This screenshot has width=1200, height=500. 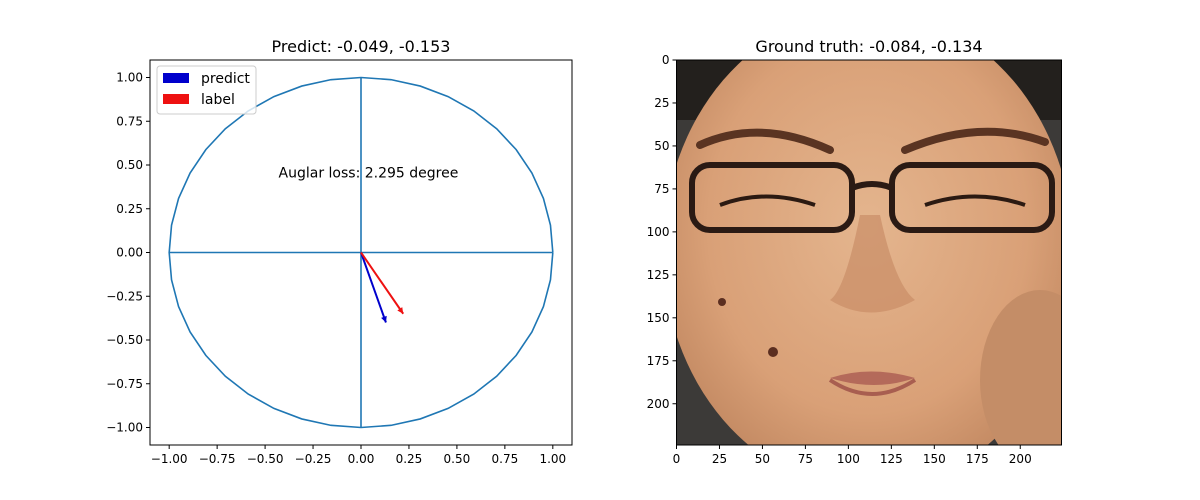 What do you see at coordinates (661, 146) in the screenshot?
I see `image-y-tick-label: 50` at bounding box center [661, 146].